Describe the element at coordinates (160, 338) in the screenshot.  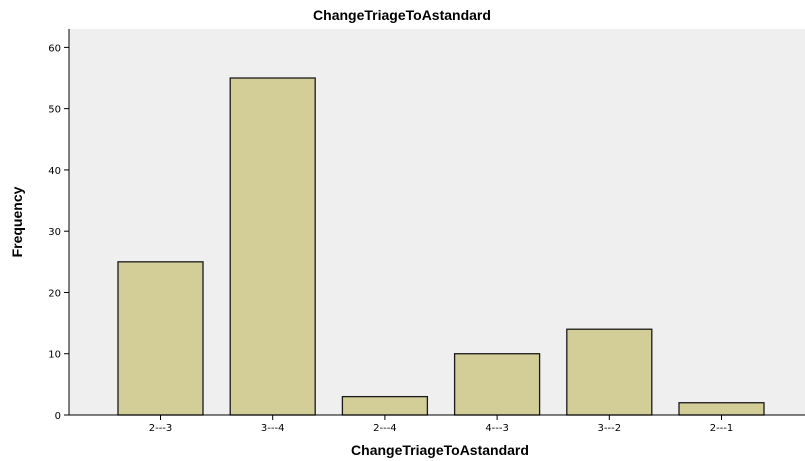
I see `bar-2---3` at that location.